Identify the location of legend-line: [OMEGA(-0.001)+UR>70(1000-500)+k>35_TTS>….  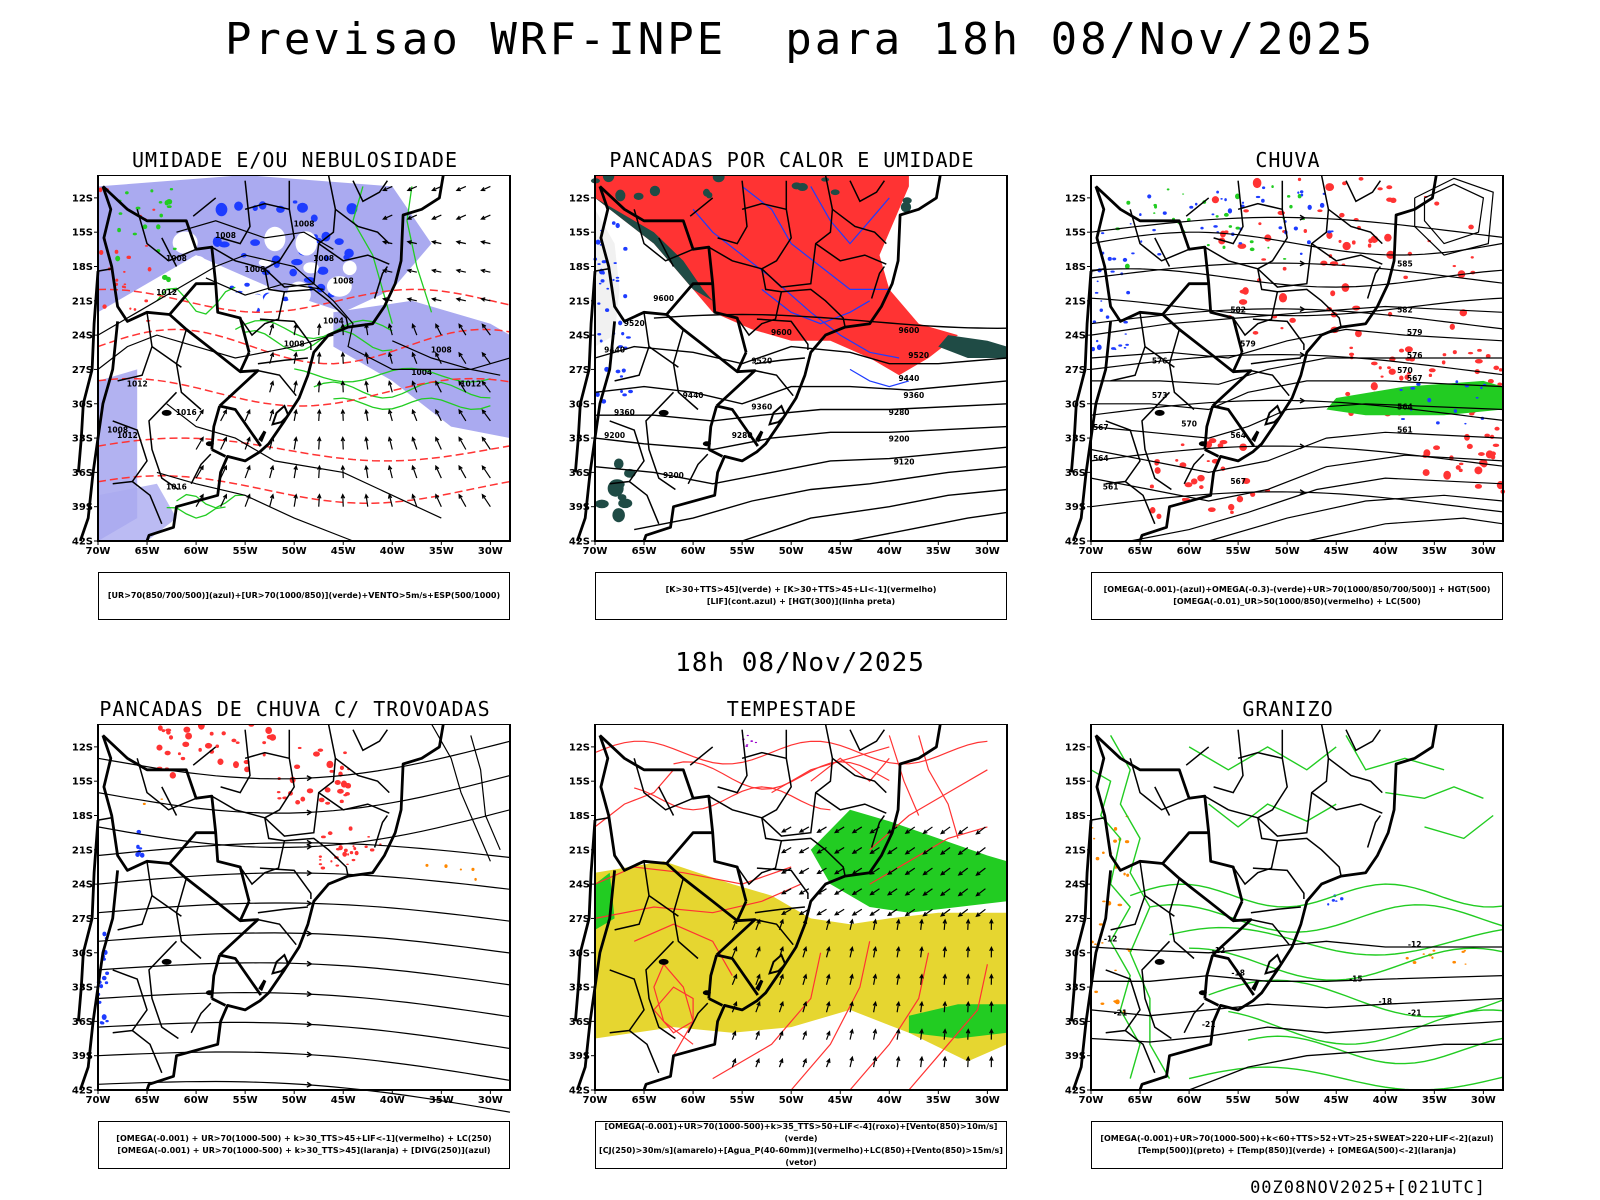
(801, 1132).